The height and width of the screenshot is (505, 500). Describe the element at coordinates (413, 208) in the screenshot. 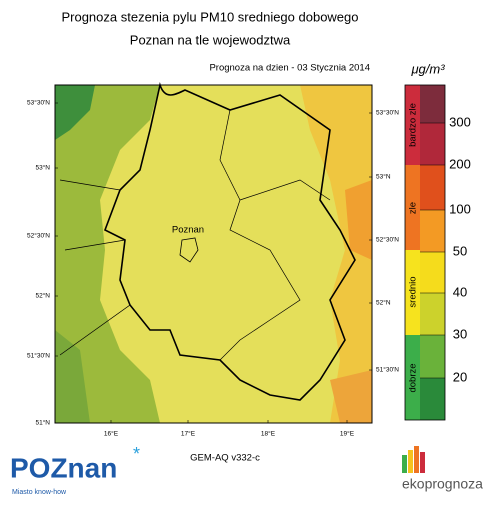

I see `legend-category: zle` at that location.